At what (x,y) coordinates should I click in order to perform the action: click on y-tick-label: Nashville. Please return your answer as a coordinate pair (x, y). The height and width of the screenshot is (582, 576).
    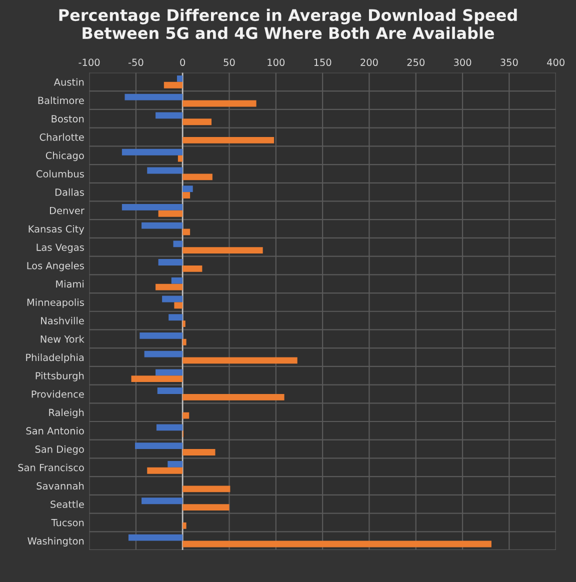
    Looking at the image, I should click on (62, 320).